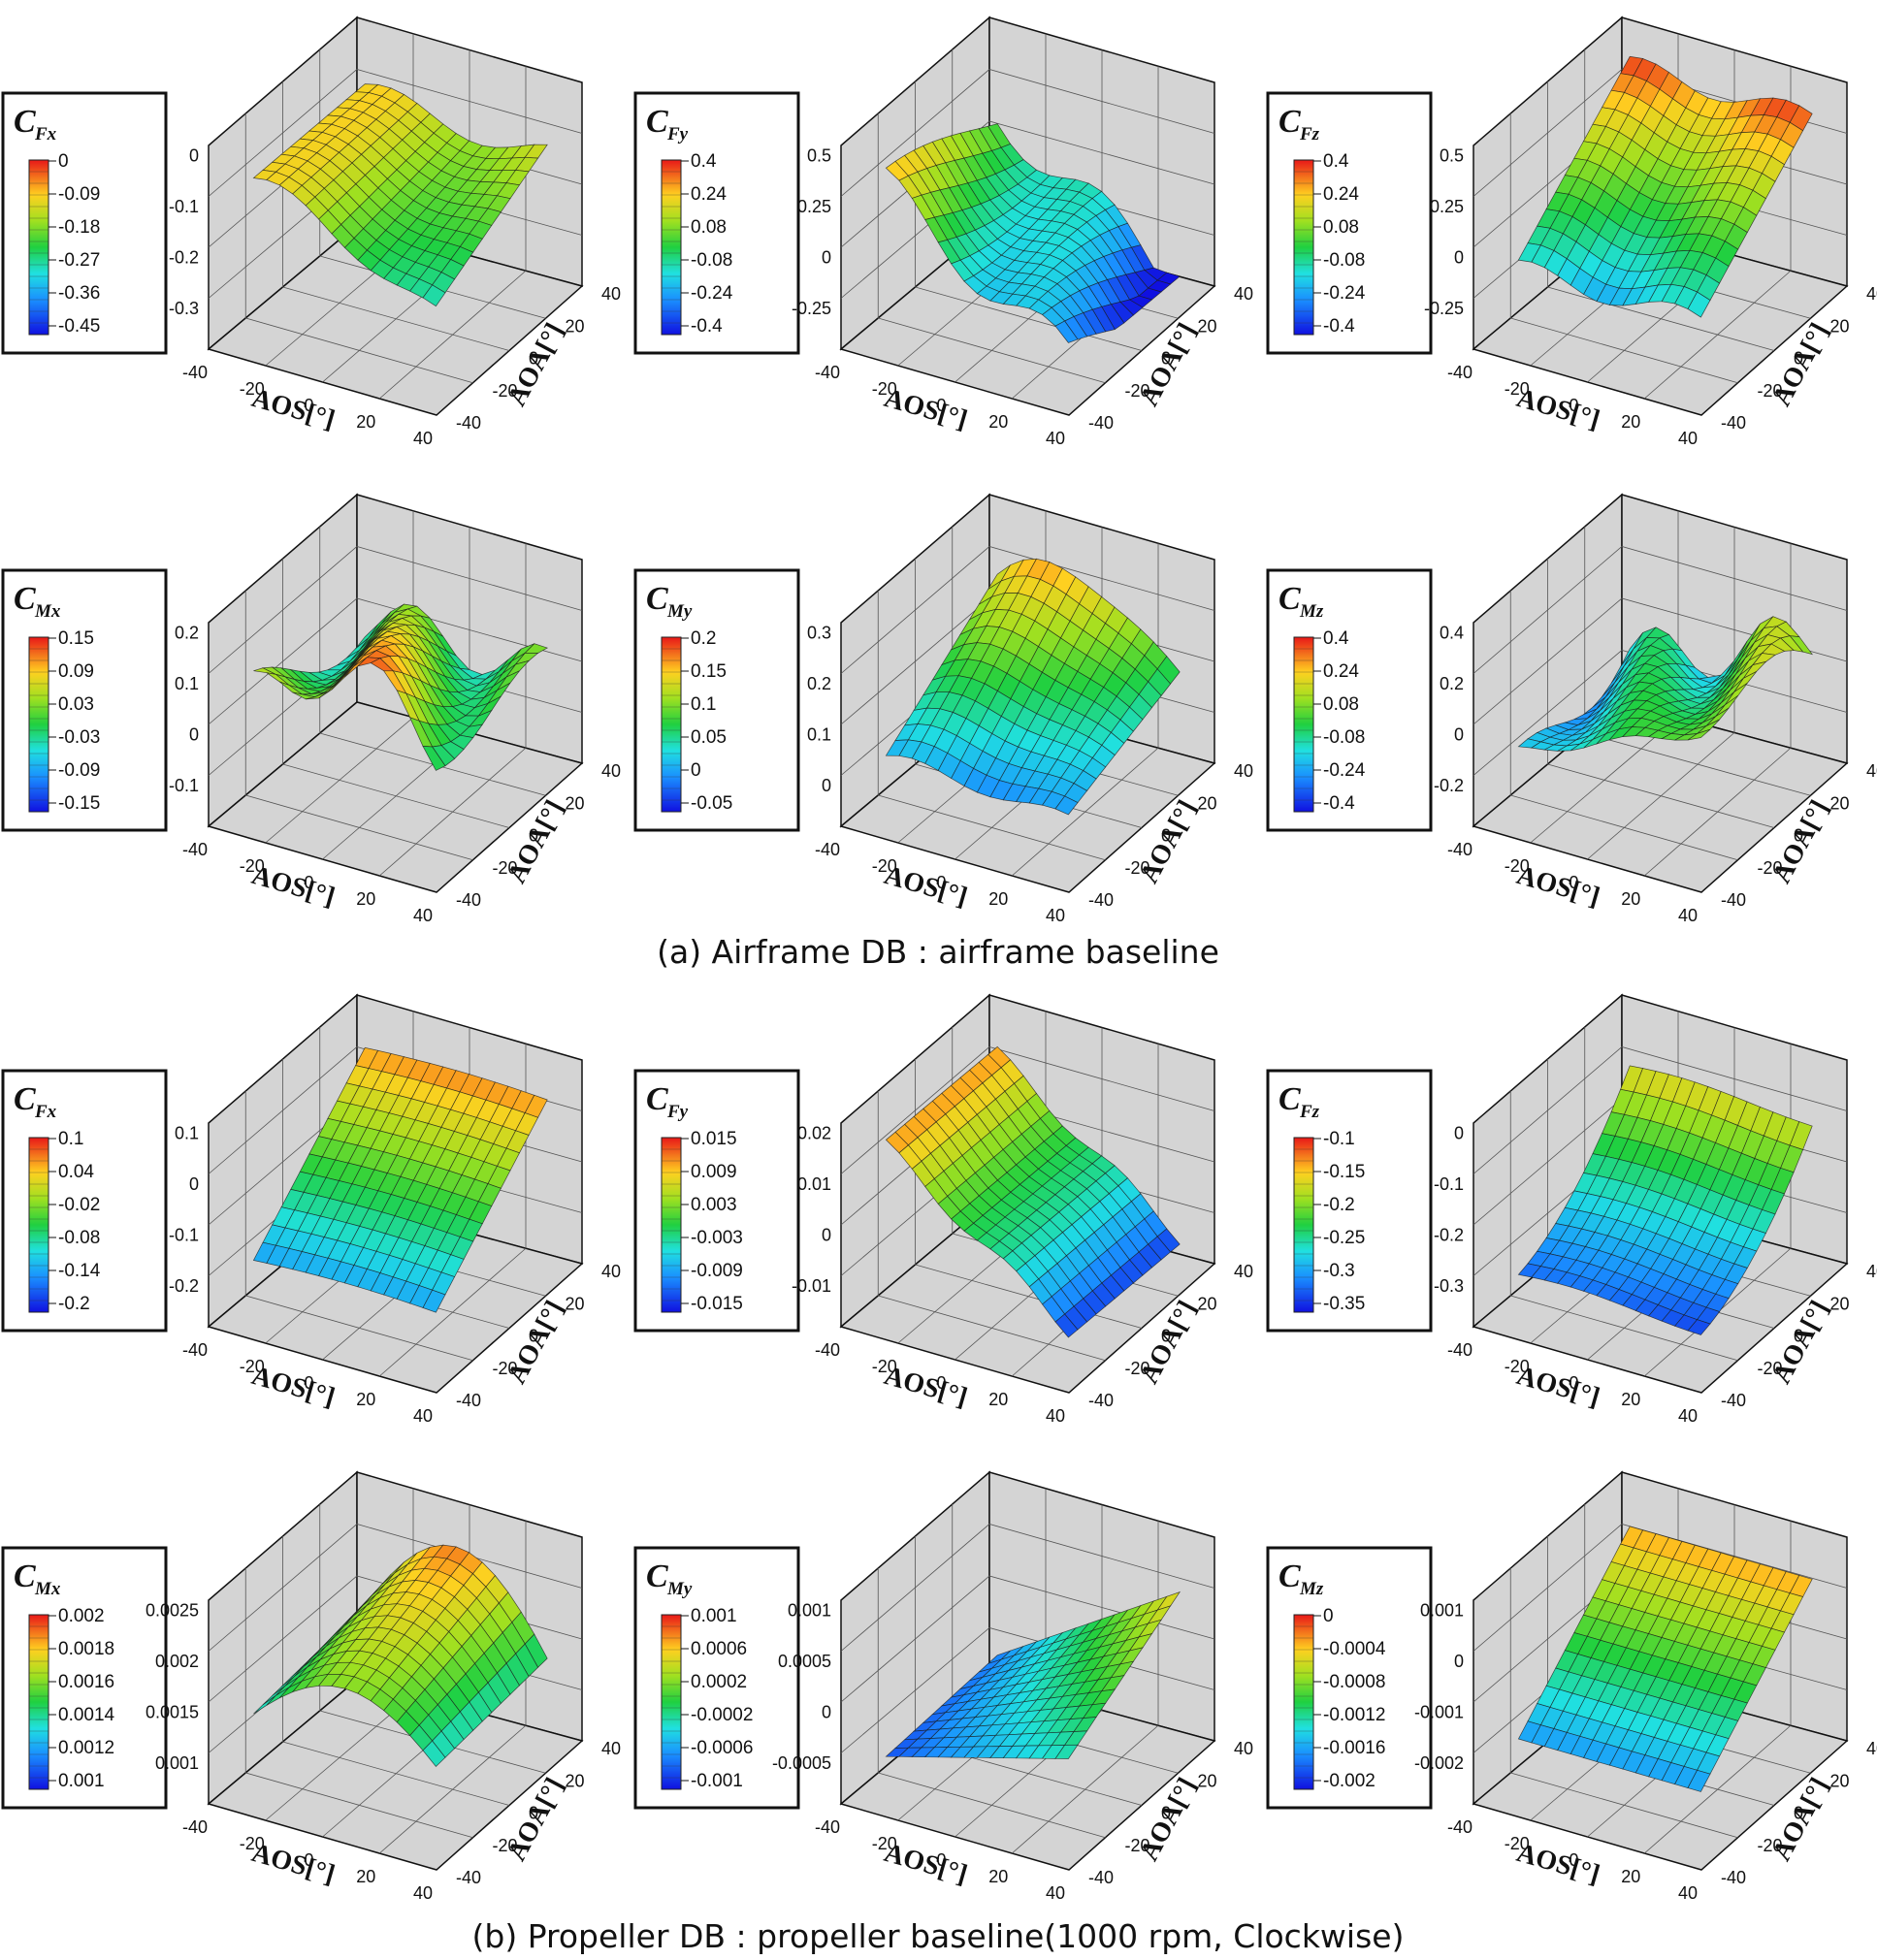  What do you see at coordinates (1243, 1271) in the screenshot?
I see `y-tick-label: 40` at bounding box center [1243, 1271].